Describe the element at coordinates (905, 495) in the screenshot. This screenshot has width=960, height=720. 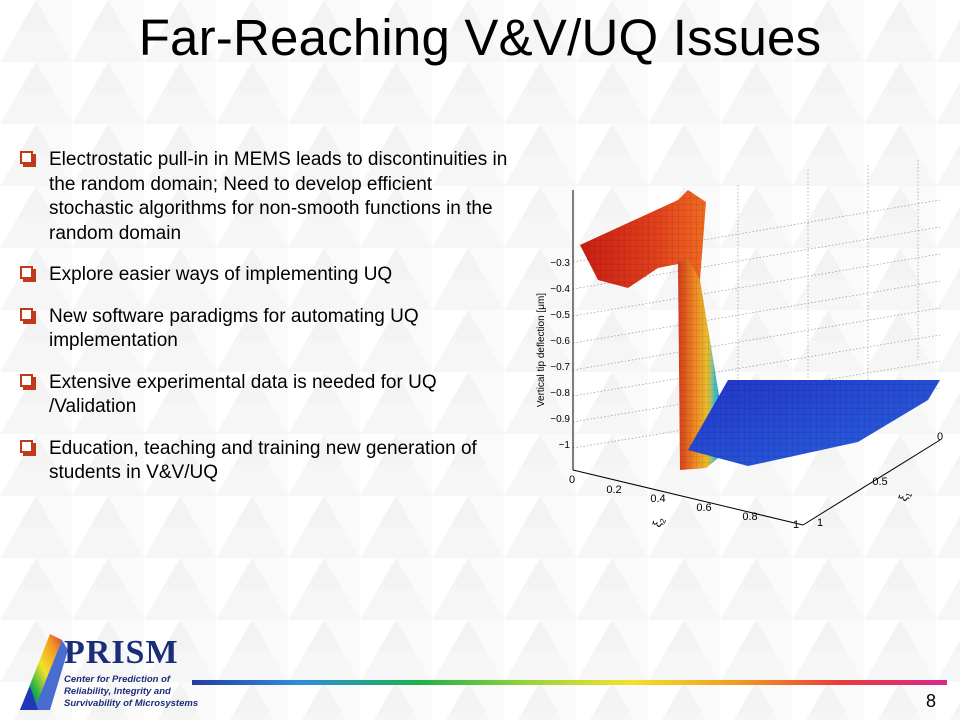
I see `xi1-axis-label: ξ1` at that location.